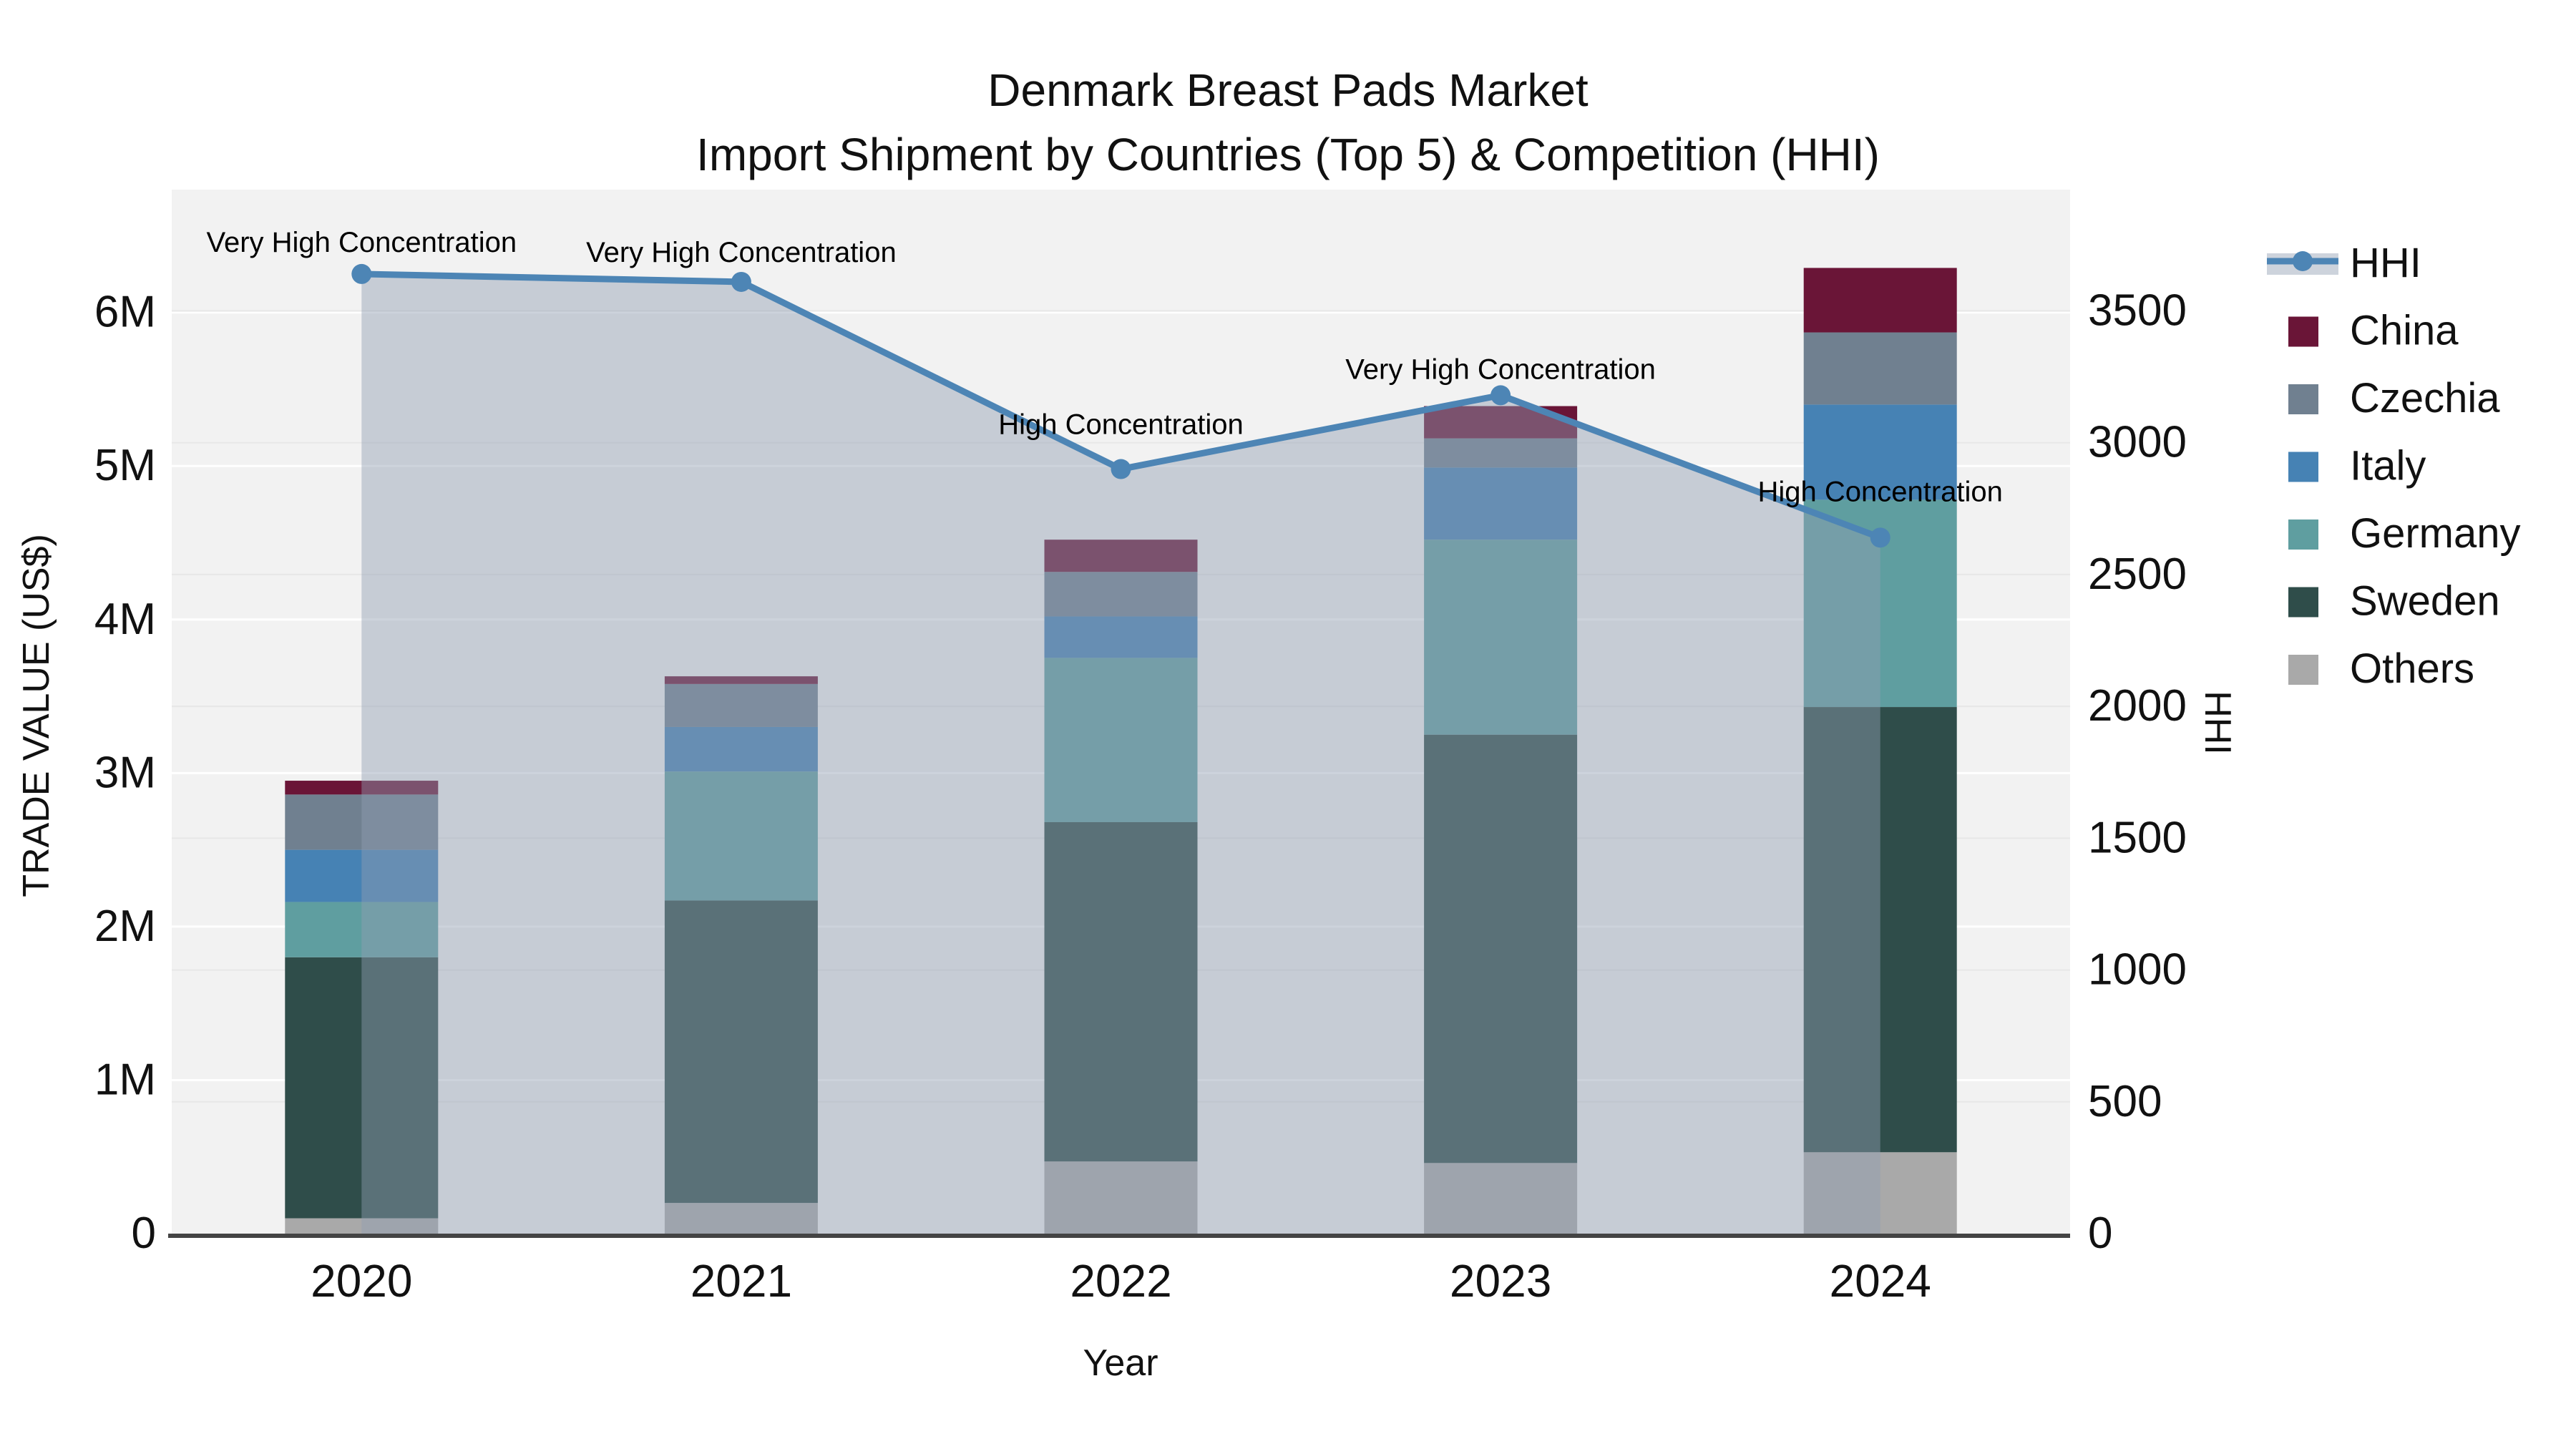 This screenshot has width=2576, height=1449. What do you see at coordinates (2425, 398) in the screenshot?
I see `legend-label-czechia: Czechia` at bounding box center [2425, 398].